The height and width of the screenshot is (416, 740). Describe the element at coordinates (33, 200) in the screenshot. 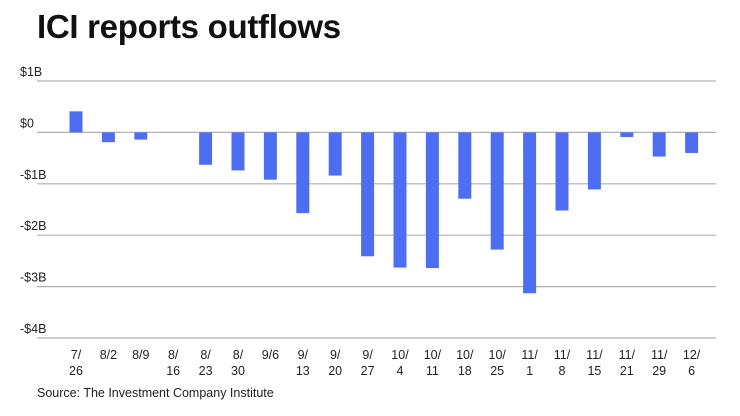

I see `y-axis-ticks: $1B $0 -$1B -$2B -$3B -$4B` at that location.